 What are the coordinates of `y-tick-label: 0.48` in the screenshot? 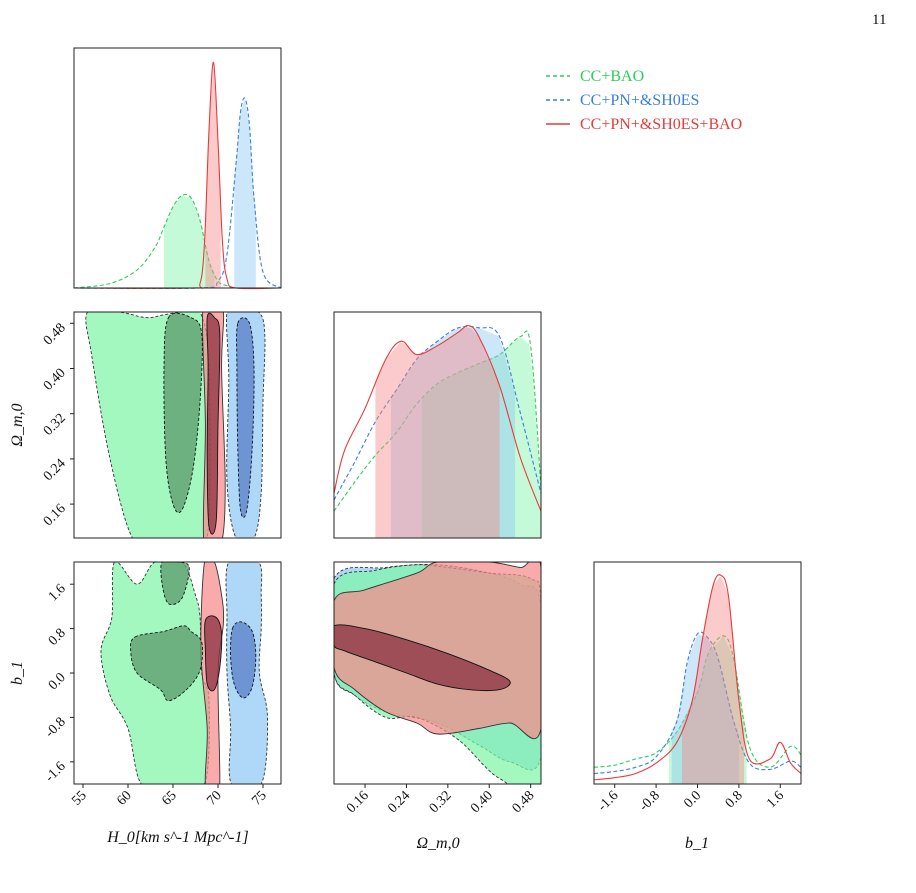 It's located at (55, 335).